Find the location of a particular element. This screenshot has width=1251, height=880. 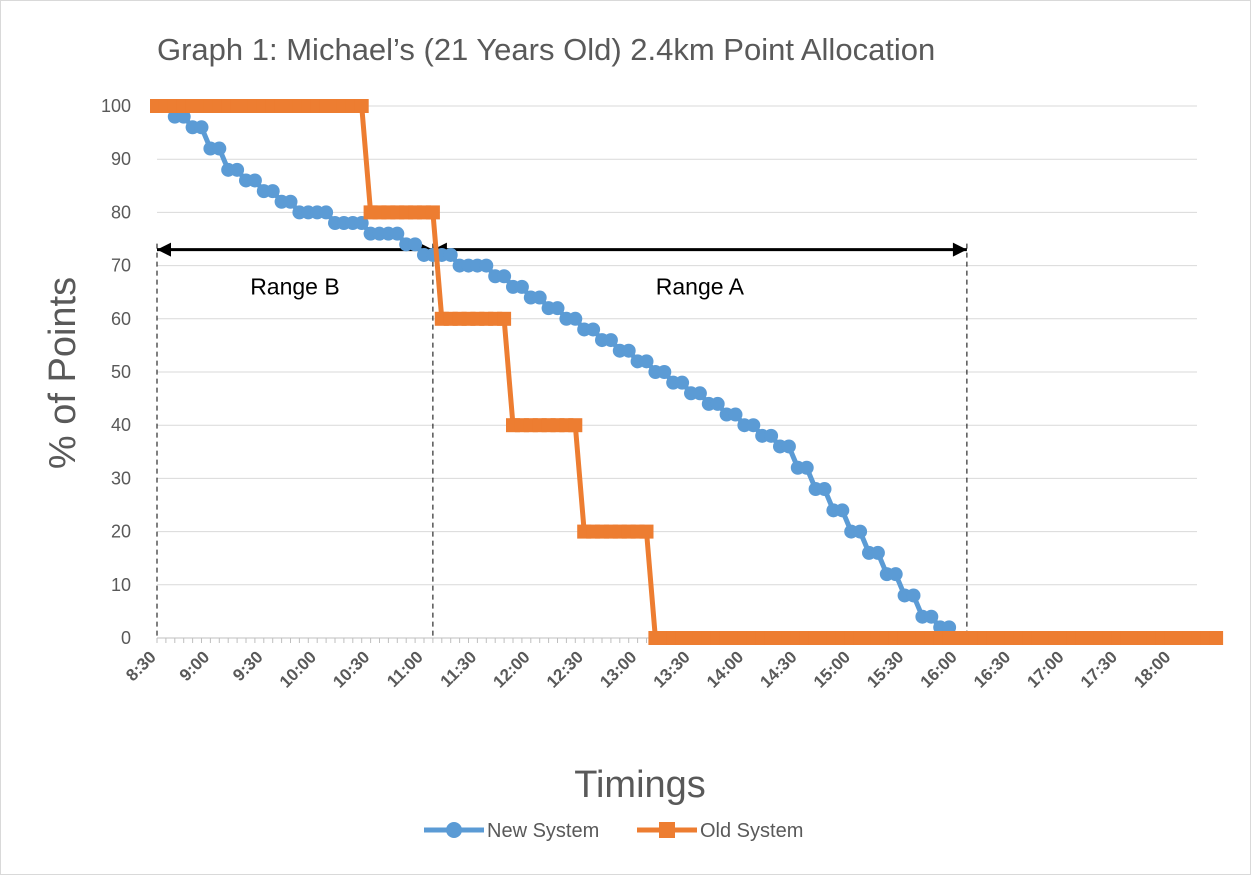

y-tick-label: 100 is located at coordinates (116, 106).